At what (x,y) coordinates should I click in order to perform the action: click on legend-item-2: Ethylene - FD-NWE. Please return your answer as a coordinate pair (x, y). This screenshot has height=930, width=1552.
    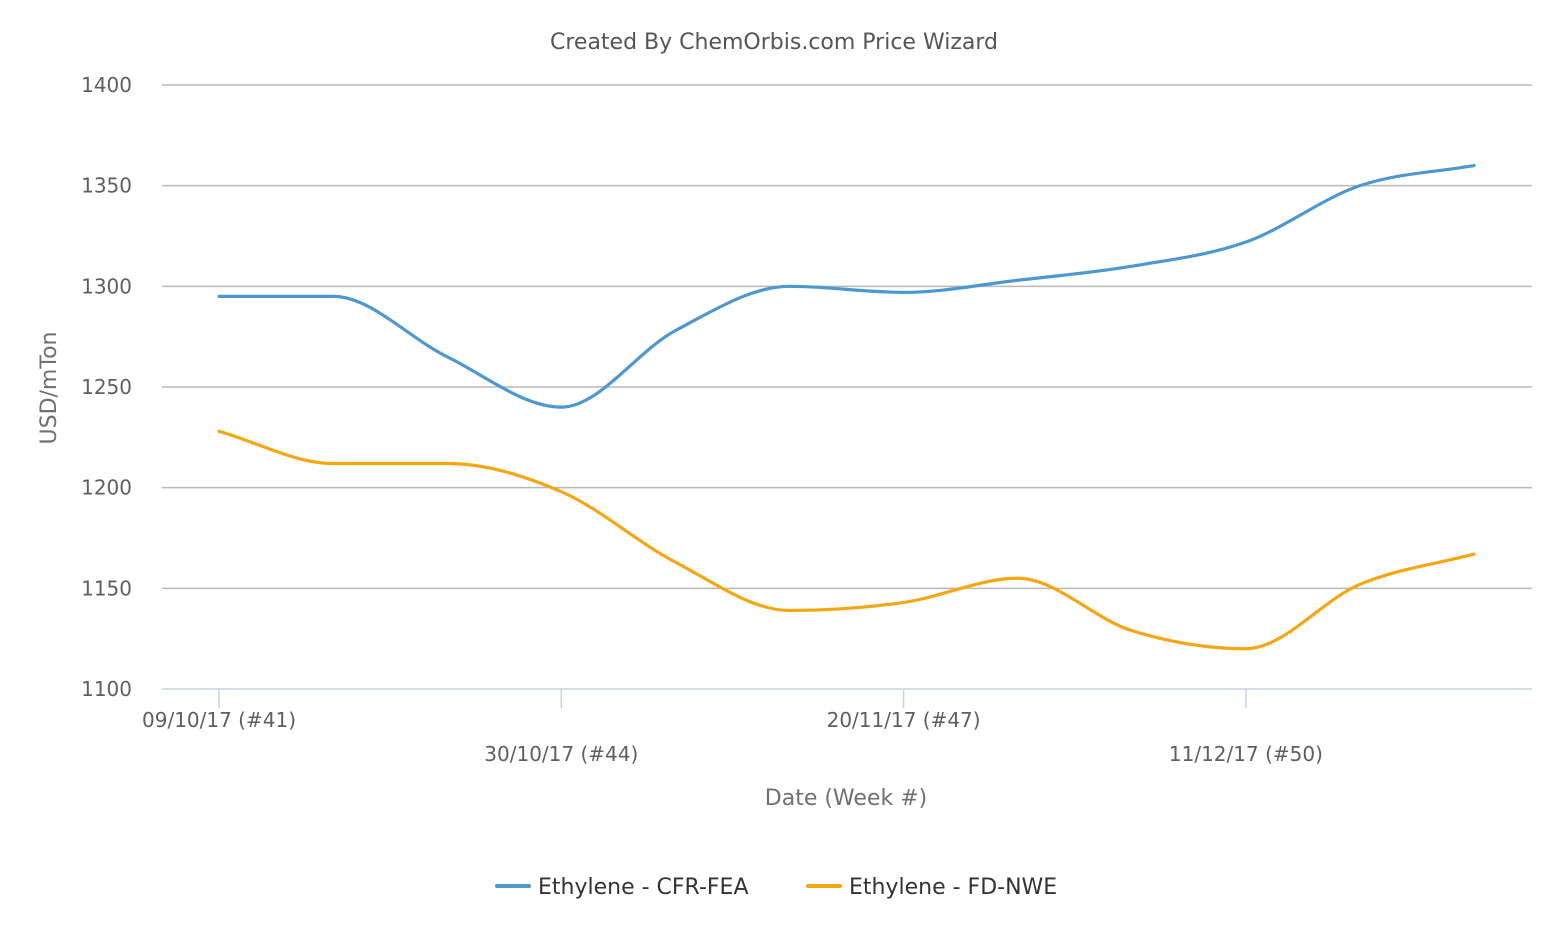
    Looking at the image, I should click on (931, 887).